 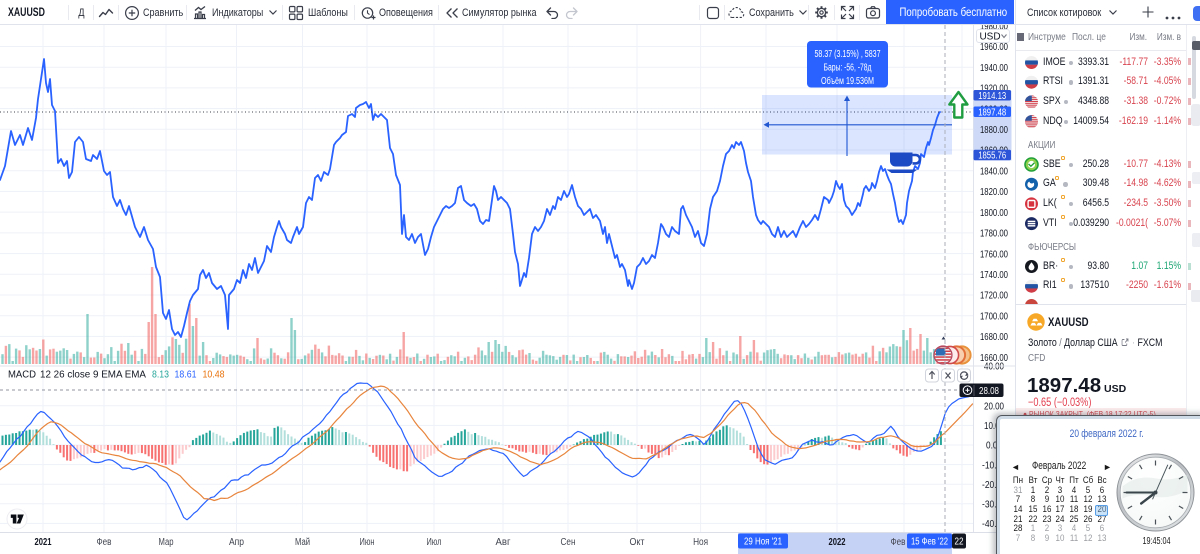 I want to click on svg-text: 22, so click(x=959, y=542).